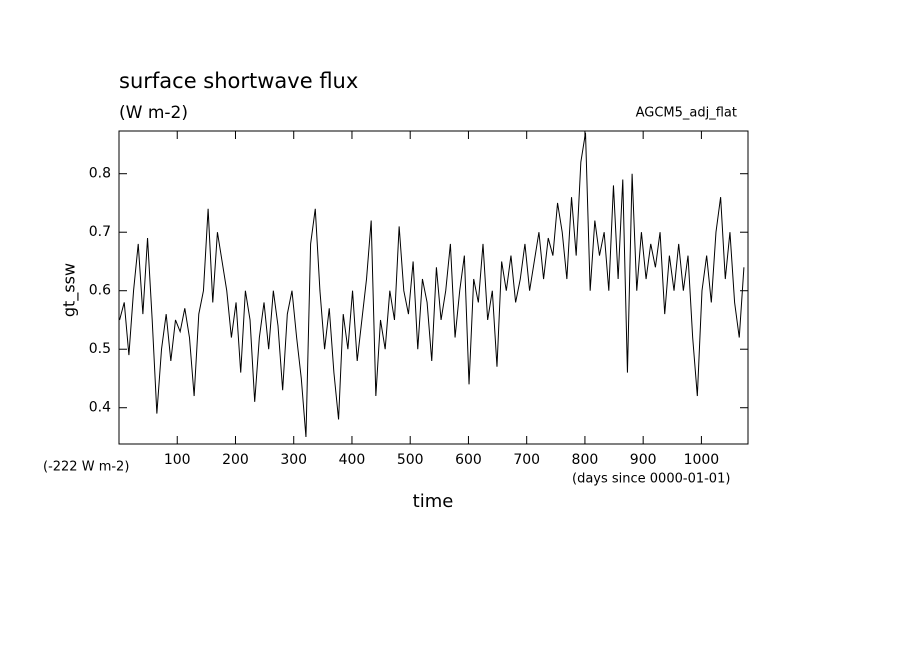 The height and width of the screenshot is (654, 904). What do you see at coordinates (468, 460) in the screenshot?
I see `x-tick-label: 600` at bounding box center [468, 460].